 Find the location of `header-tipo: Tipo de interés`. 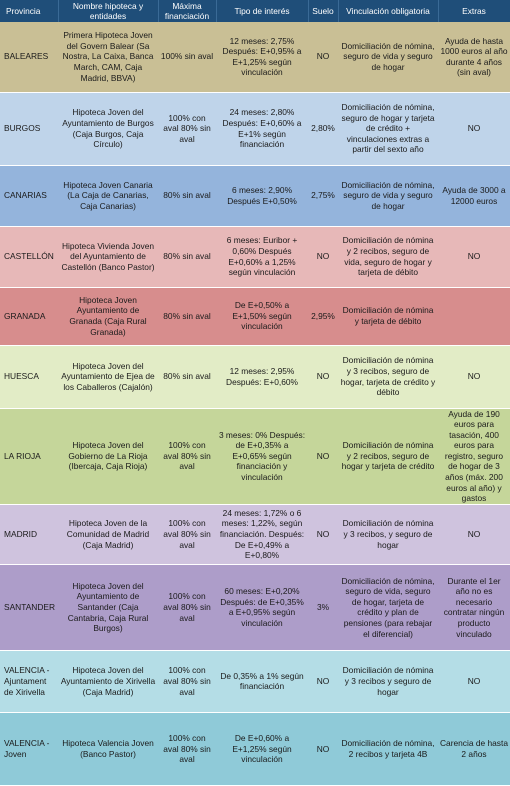

header-tipo: Tipo de interés is located at coordinates (262, 11).